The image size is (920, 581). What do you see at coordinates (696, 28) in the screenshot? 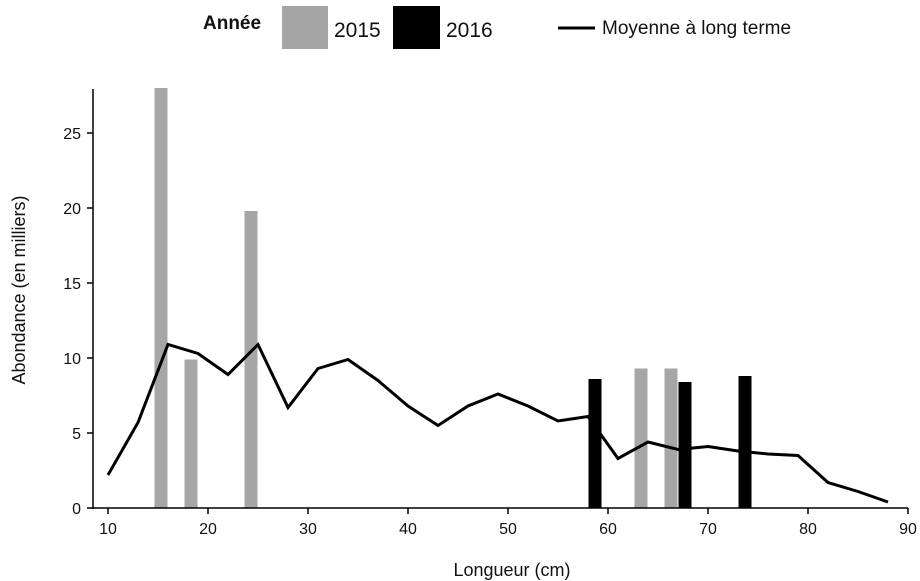
I see `legend-label-line: Moyenne à long terme` at bounding box center [696, 28].